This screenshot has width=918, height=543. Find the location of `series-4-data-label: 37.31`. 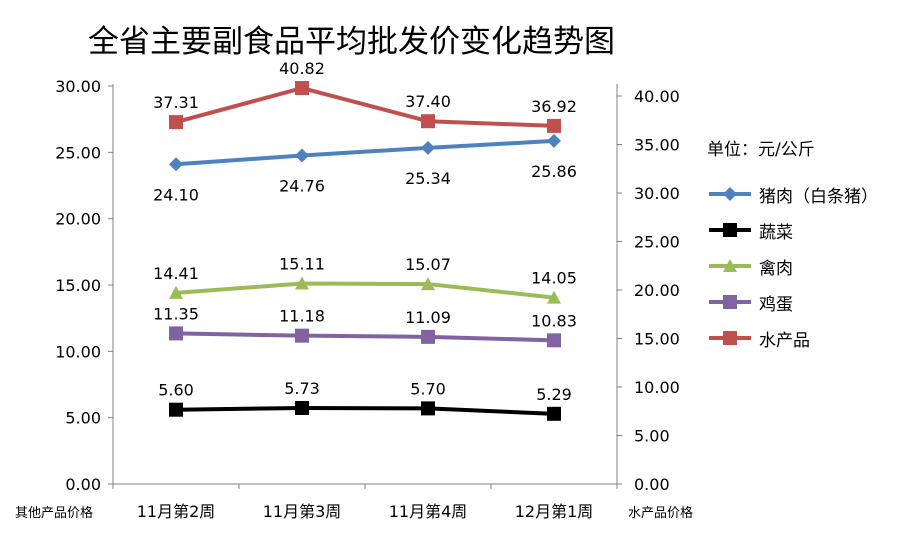

series-4-data-label: 37.31 is located at coordinates (176, 102).